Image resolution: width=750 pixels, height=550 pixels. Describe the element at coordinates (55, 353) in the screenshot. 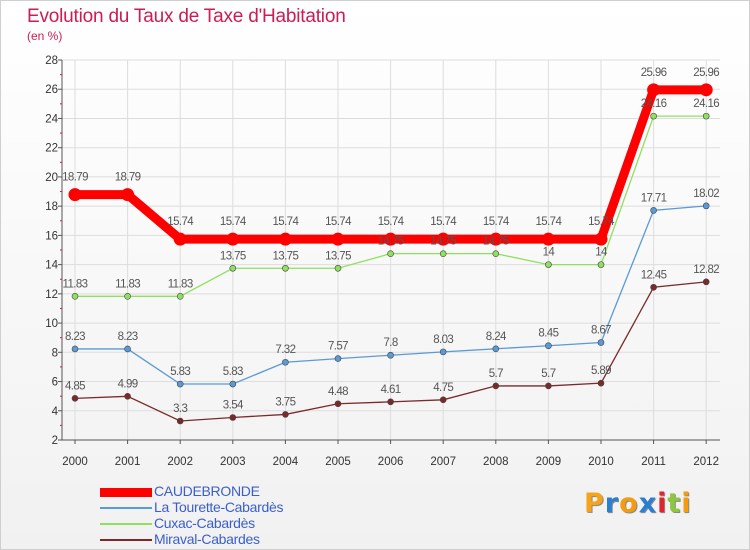

I see `y-tick-label: 8` at that location.